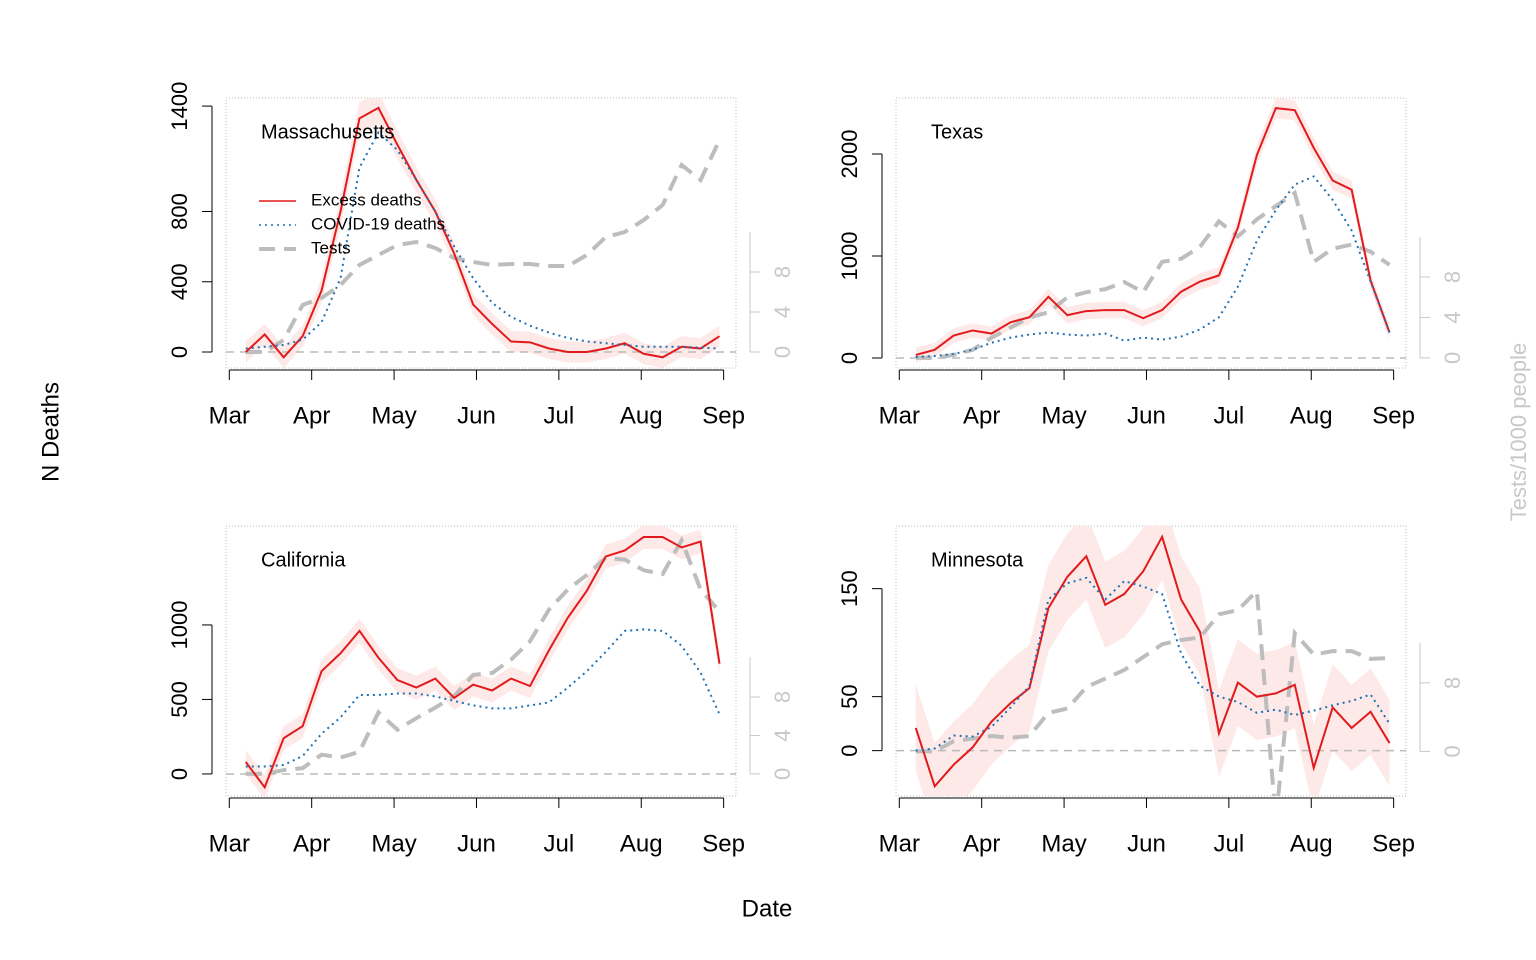 This screenshot has height=960, width=1536. What do you see at coordinates (849, 696) in the screenshot?
I see `y-tick-label: 50` at bounding box center [849, 696].